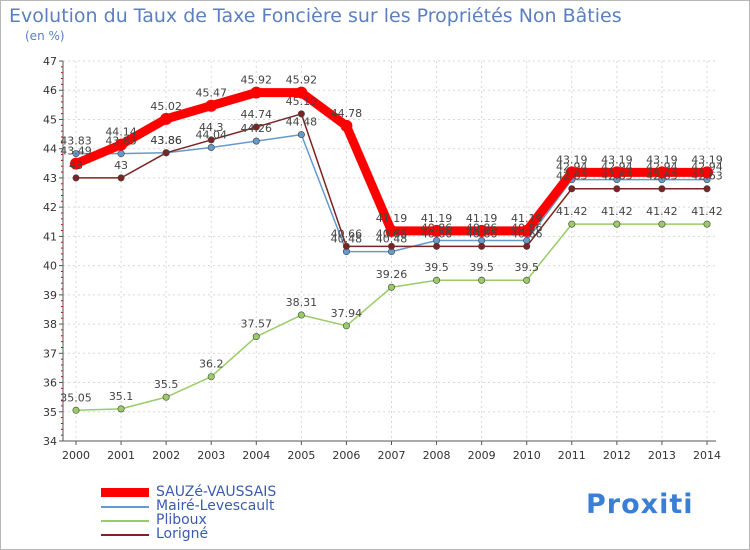  What do you see at coordinates (50, 266) in the screenshot?
I see `y-tick-label: 40` at bounding box center [50, 266].